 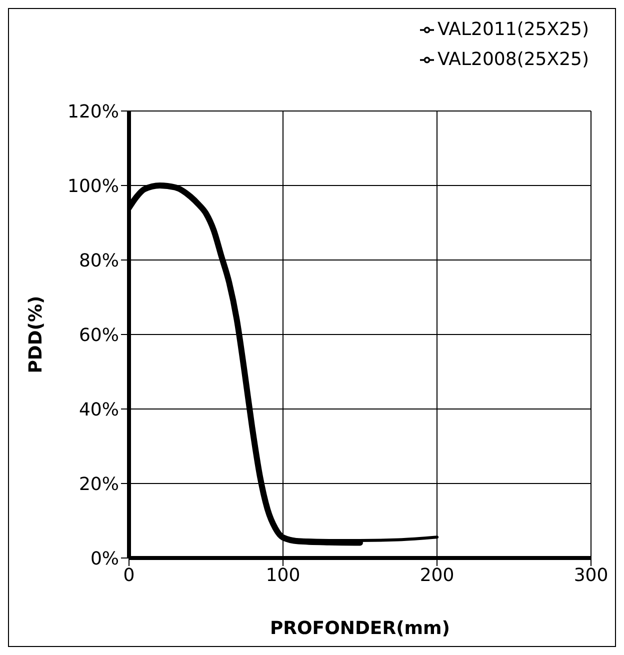 What do you see at coordinates (93, 186) in the screenshot?
I see `y-tick-label: 100%` at bounding box center [93, 186].